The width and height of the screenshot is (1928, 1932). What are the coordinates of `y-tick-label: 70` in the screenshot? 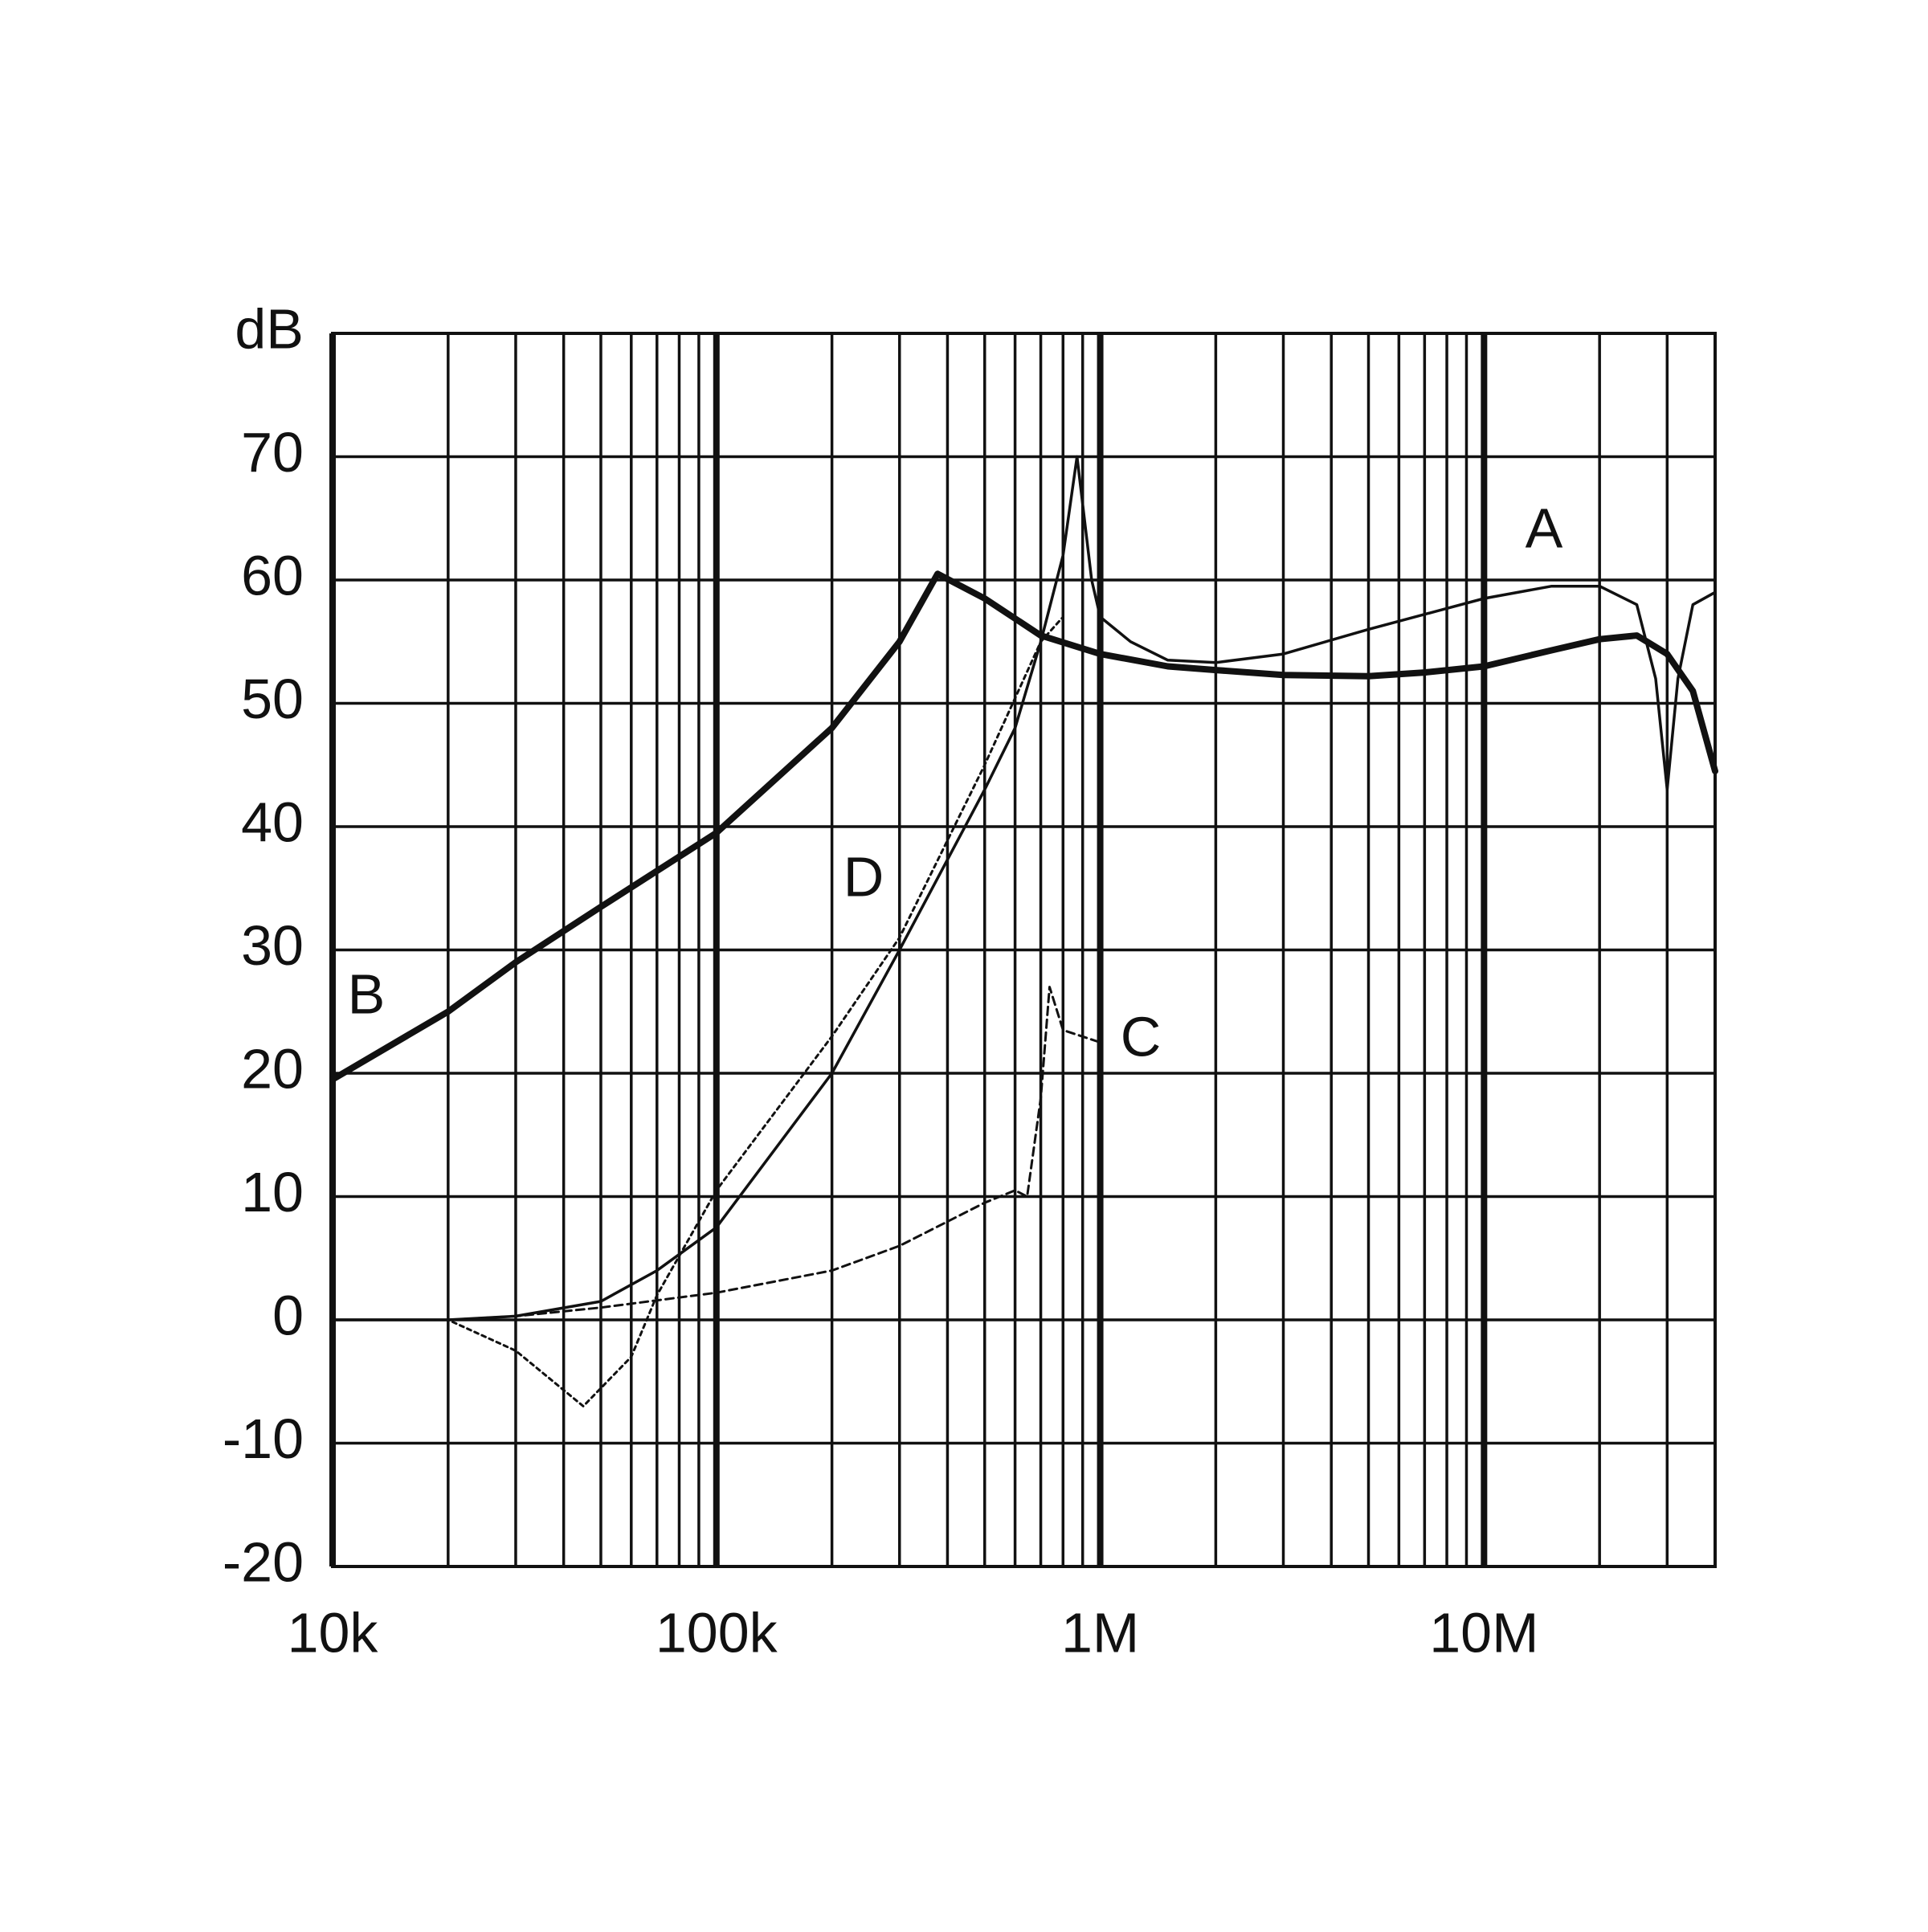 It's located at (272, 452).